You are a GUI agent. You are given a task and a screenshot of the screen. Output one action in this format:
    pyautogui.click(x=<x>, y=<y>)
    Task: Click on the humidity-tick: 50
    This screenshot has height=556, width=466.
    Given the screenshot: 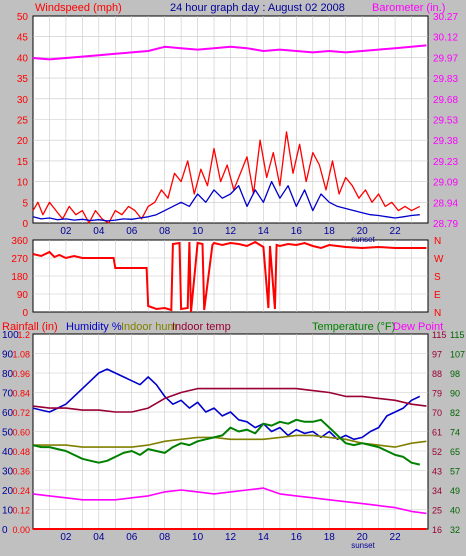 What is the action you would take?
    pyautogui.click(x=8, y=433)
    